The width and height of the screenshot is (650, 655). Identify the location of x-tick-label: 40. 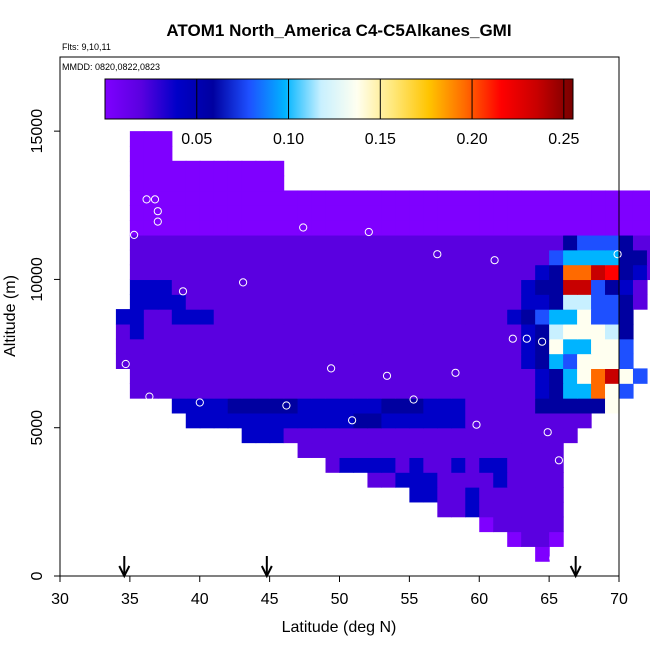
(200, 599).